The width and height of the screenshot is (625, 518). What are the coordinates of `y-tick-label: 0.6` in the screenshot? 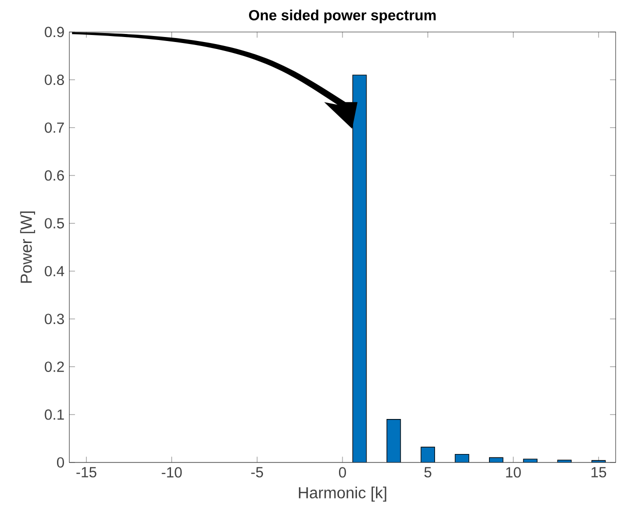 It's located at (54, 175).